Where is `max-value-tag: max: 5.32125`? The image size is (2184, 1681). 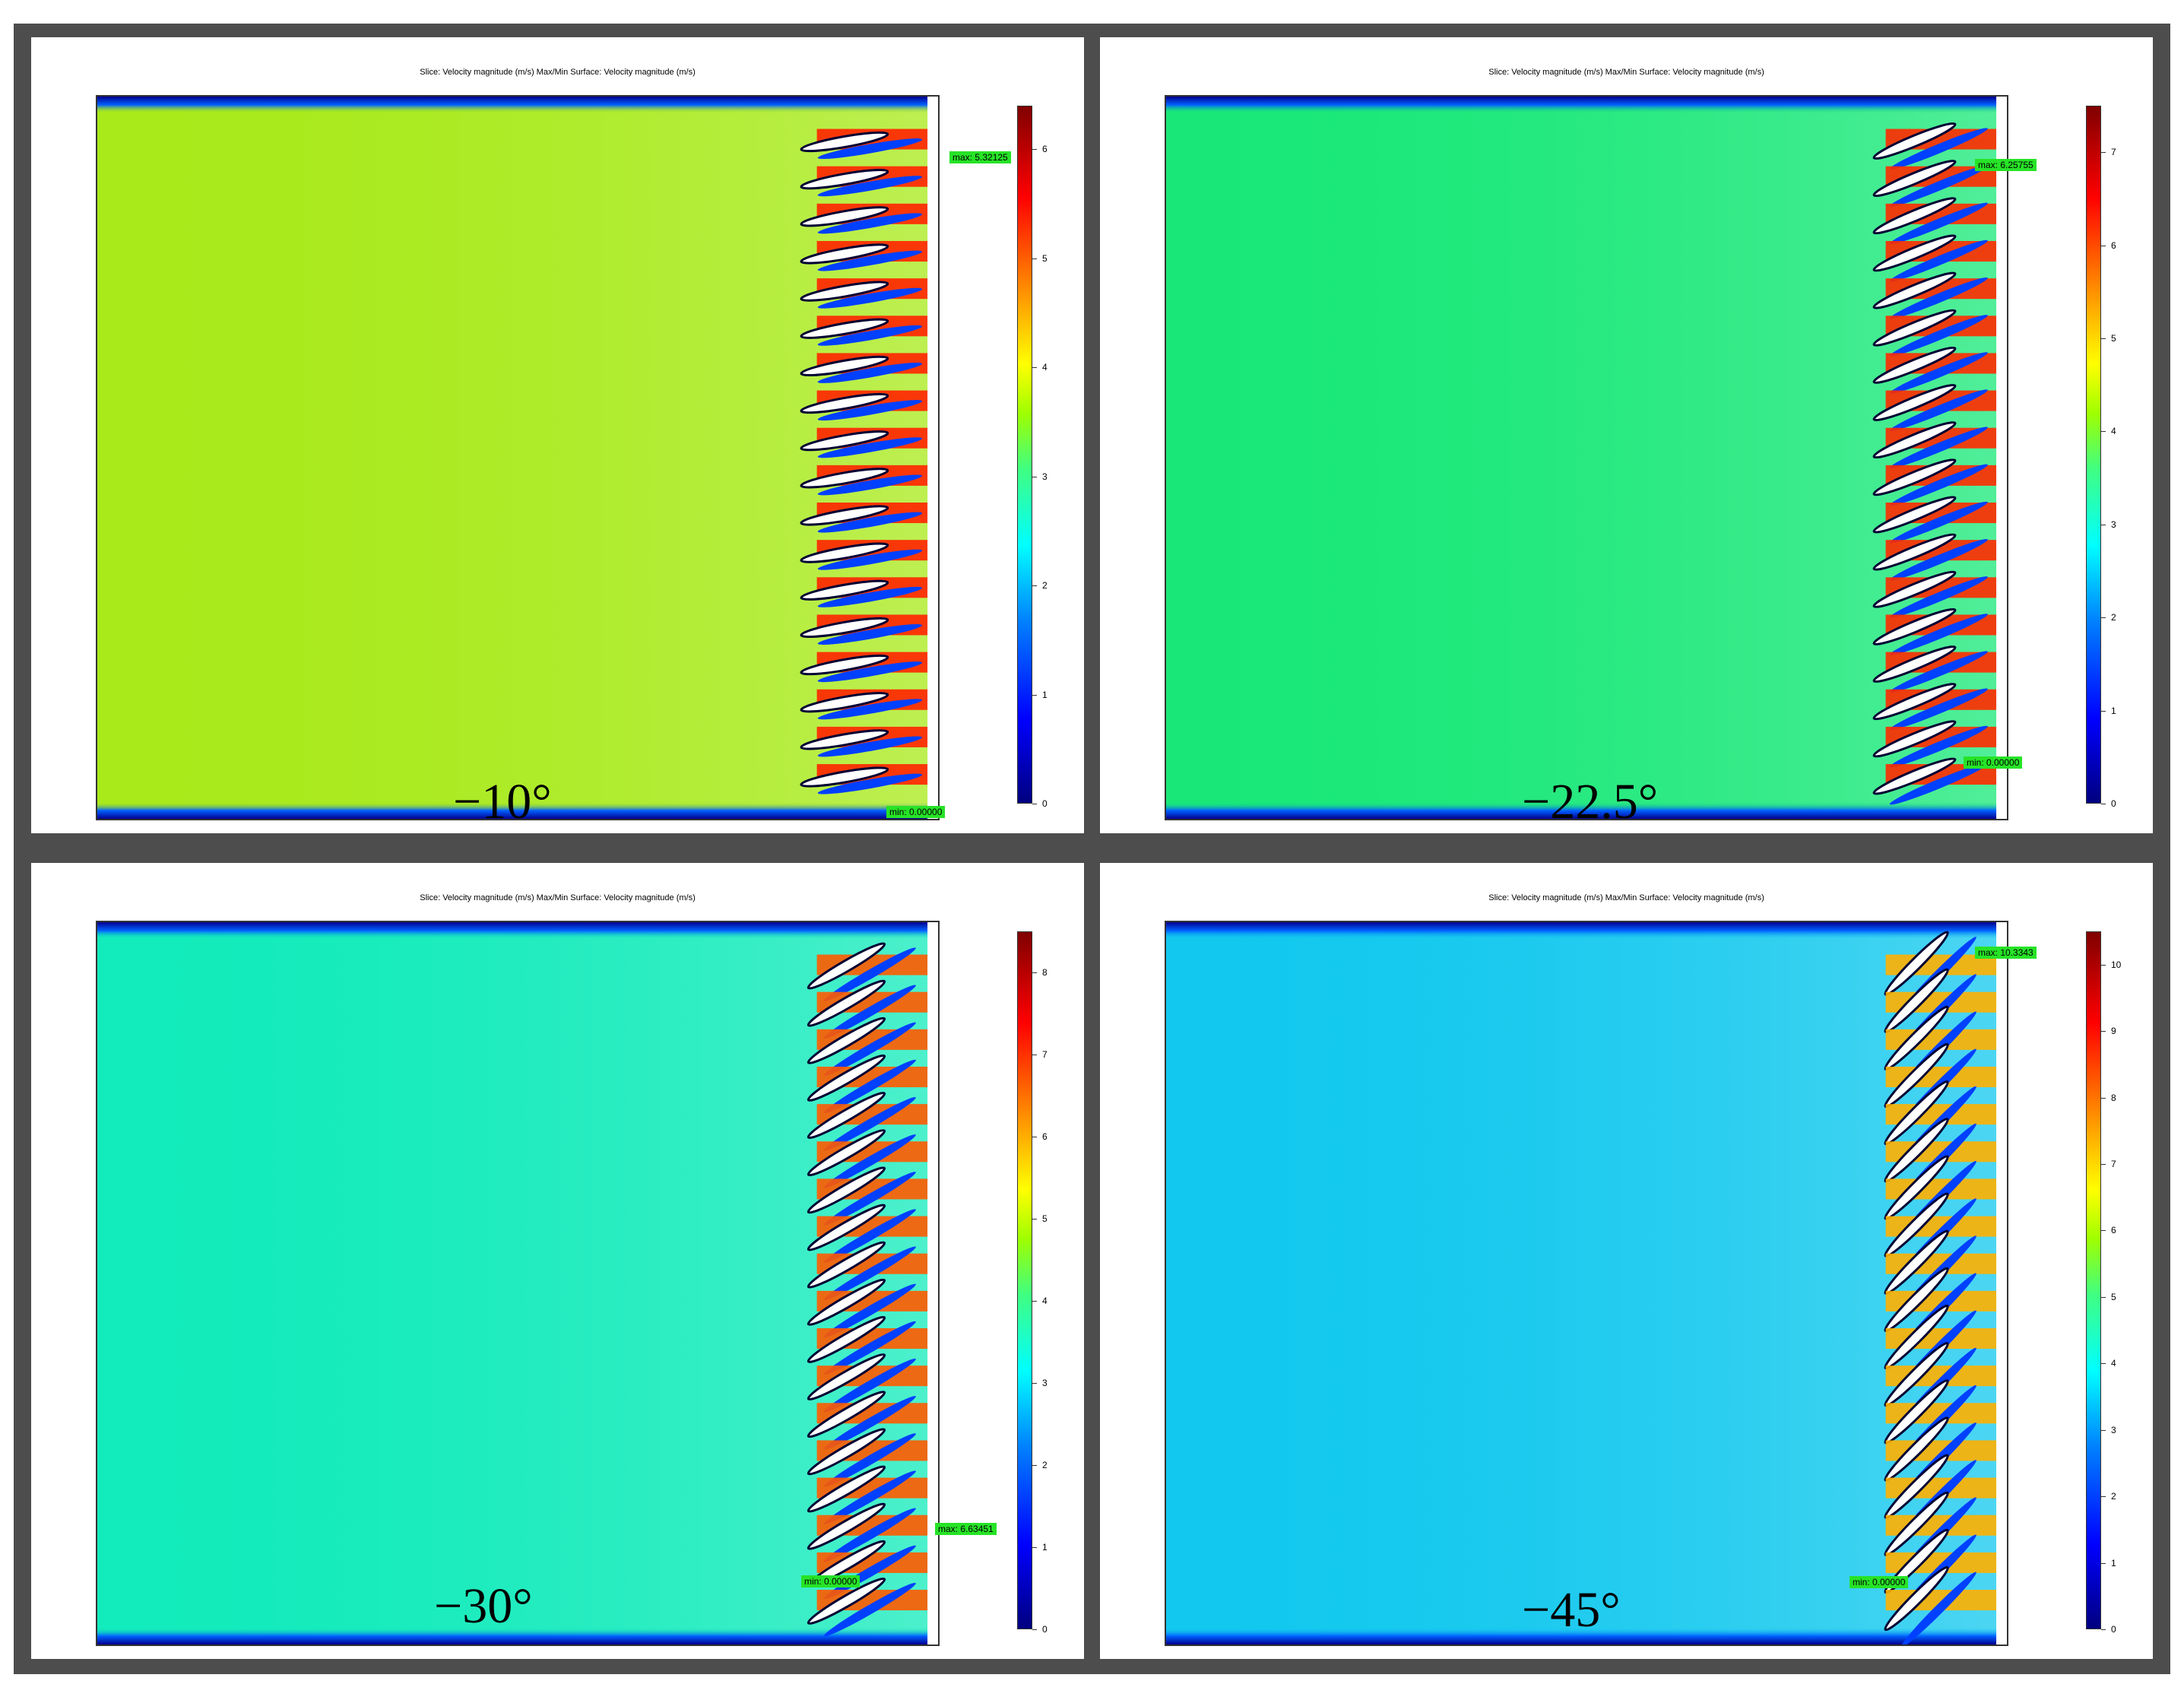
max-value-tag: max: 5.32125 is located at coordinates (980, 157).